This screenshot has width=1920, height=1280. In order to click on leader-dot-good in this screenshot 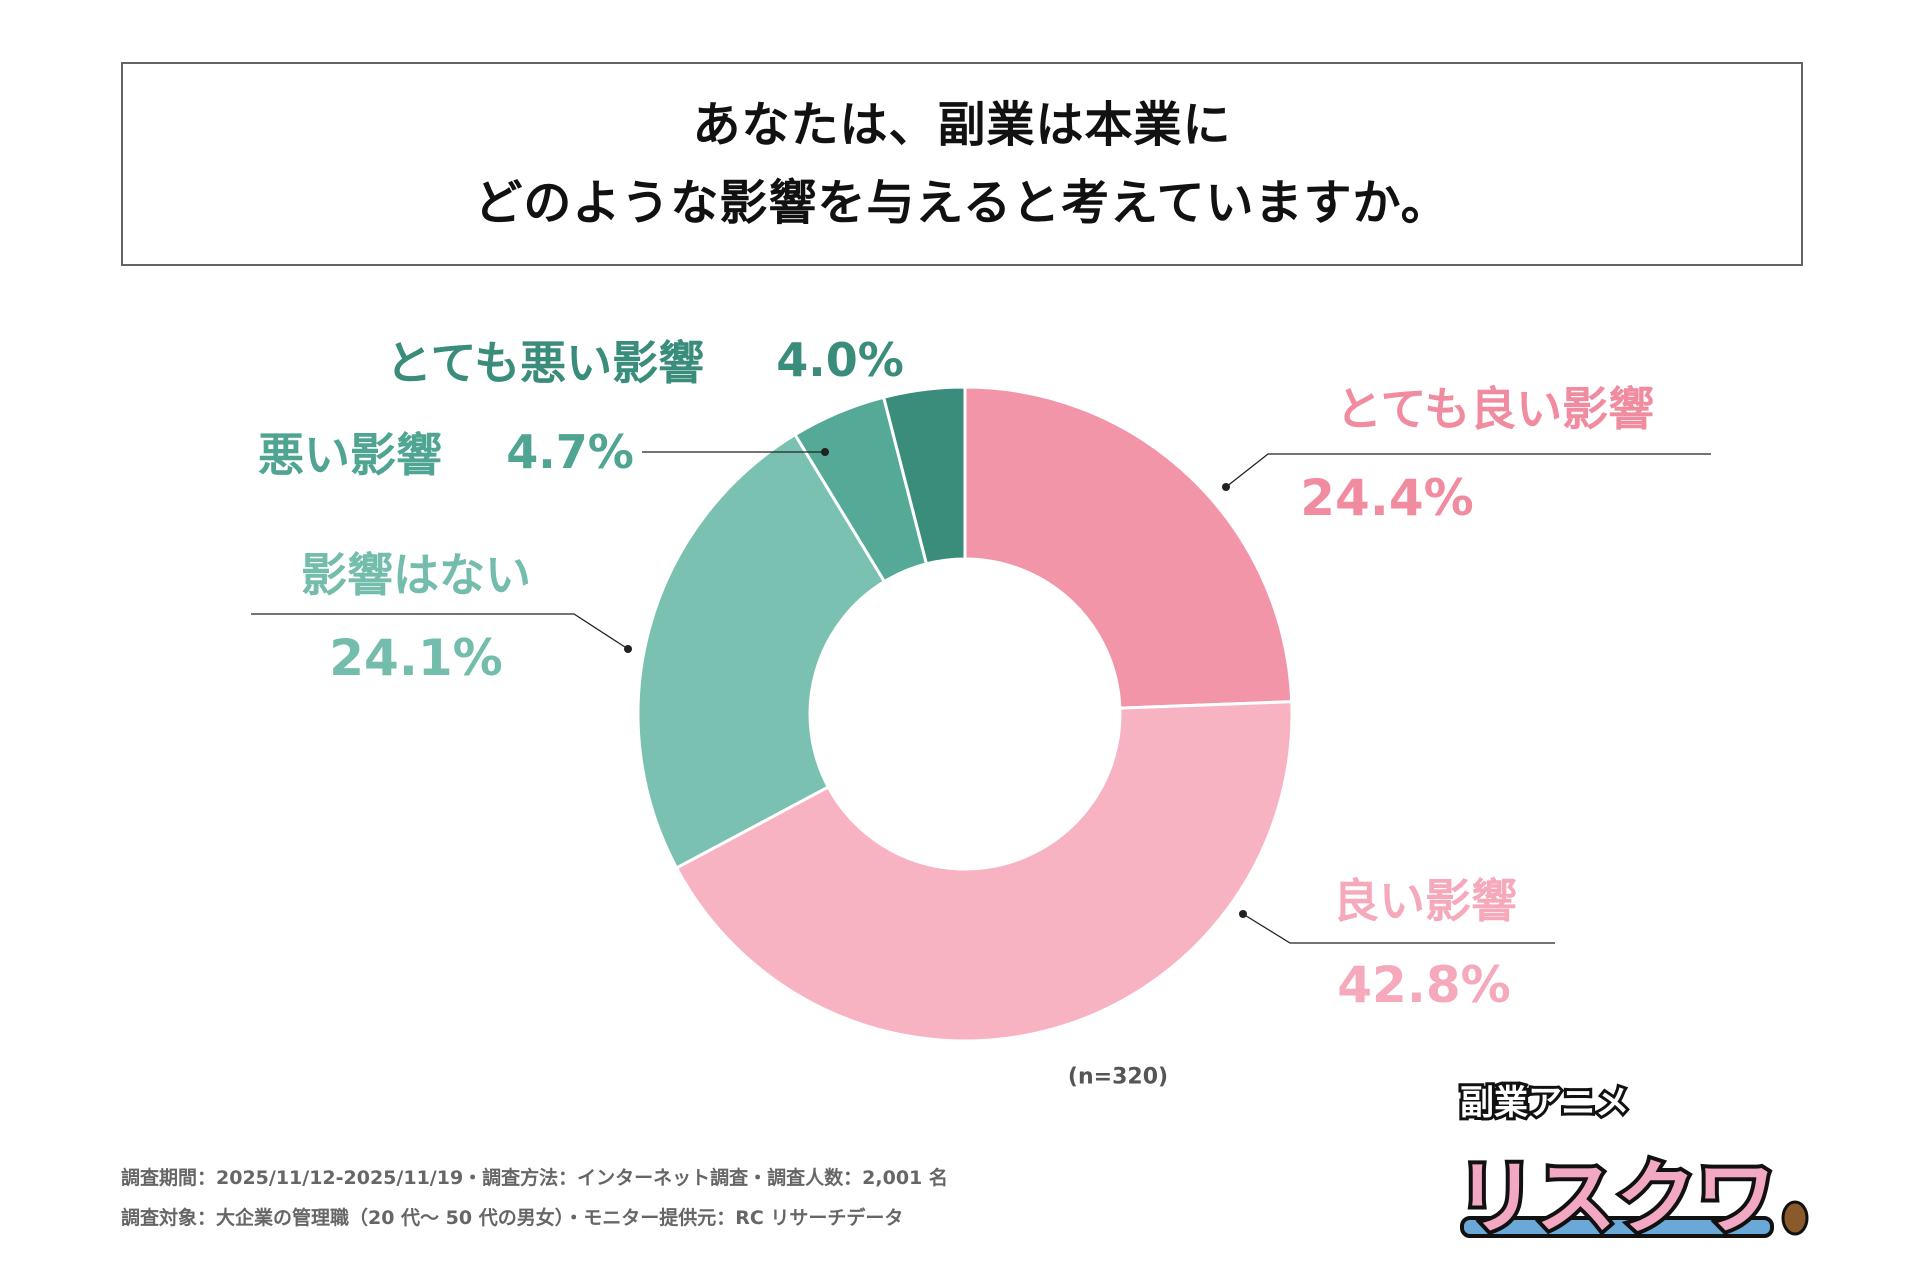, I will do `click(1243, 914)`.